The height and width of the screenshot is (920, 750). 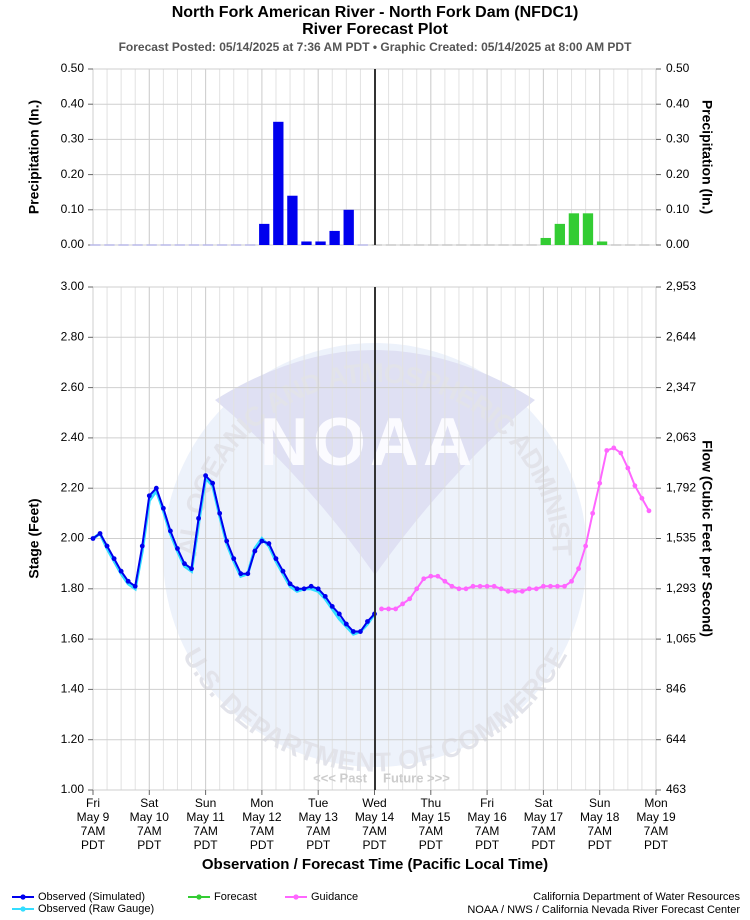 I want to click on y-tick-label: 1.20, so click(x=73, y=739).